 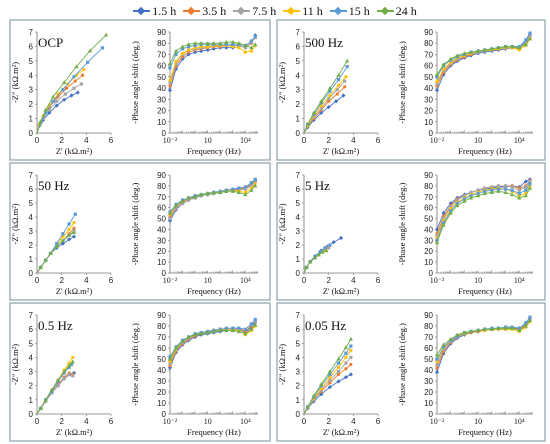 What do you see at coordinates (170, 280) in the screenshot?
I see `x-tick-label: 10⁻²` at bounding box center [170, 280].